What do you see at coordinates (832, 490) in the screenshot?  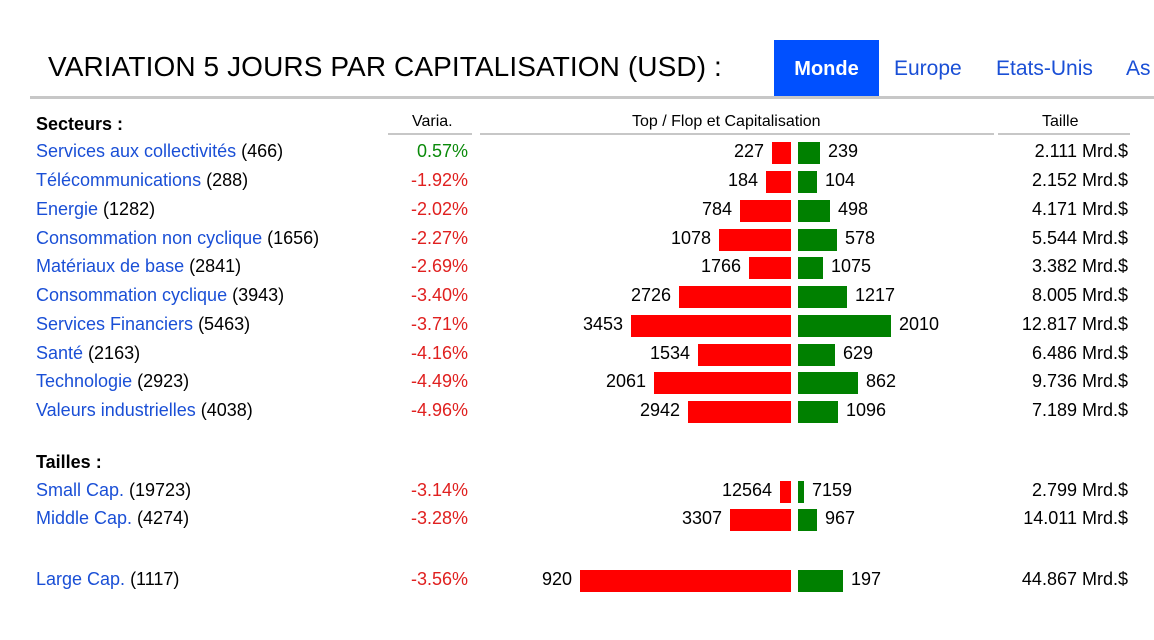 I see `size-top-count: 7159` at bounding box center [832, 490].